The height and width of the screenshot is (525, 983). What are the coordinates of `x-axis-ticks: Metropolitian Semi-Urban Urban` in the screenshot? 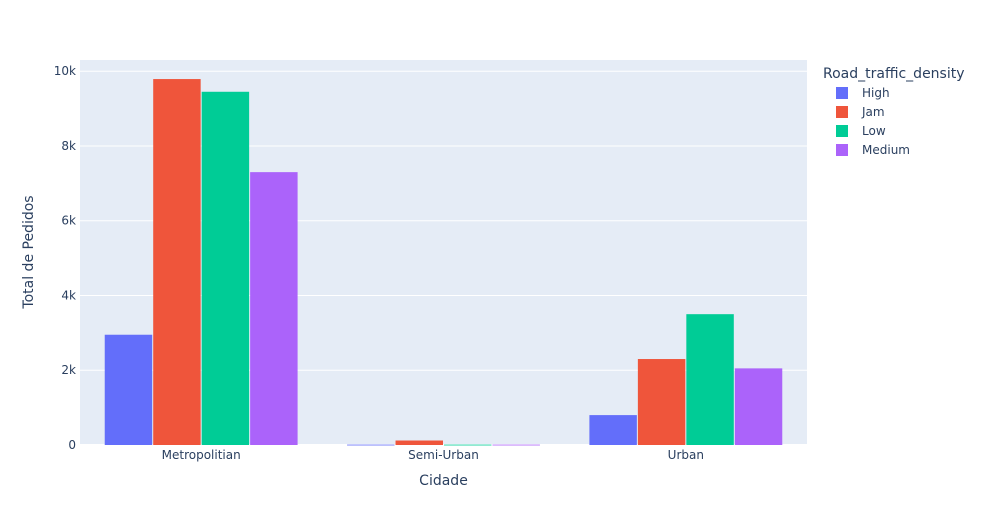 It's located at (433, 455).